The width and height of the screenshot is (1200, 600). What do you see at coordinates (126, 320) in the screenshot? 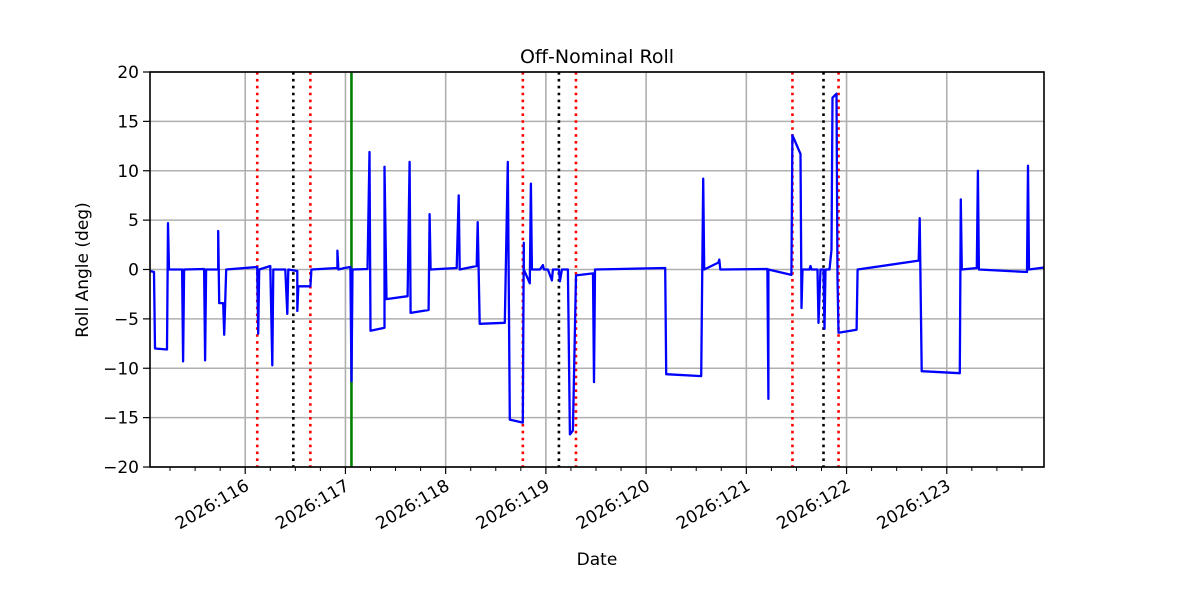
I see `y-tick-label: −5` at bounding box center [126, 320].